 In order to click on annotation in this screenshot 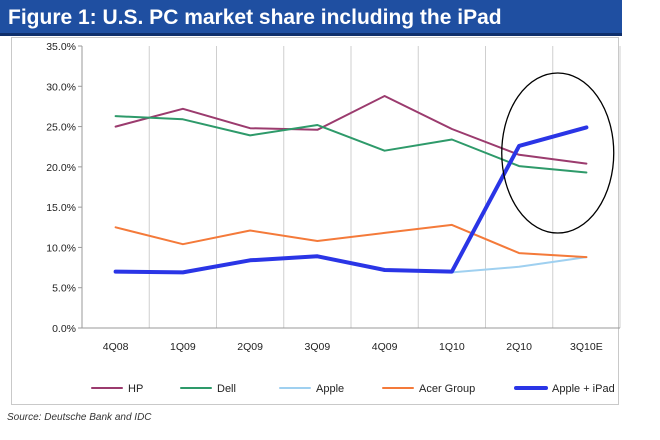, I will do `click(558, 153)`.